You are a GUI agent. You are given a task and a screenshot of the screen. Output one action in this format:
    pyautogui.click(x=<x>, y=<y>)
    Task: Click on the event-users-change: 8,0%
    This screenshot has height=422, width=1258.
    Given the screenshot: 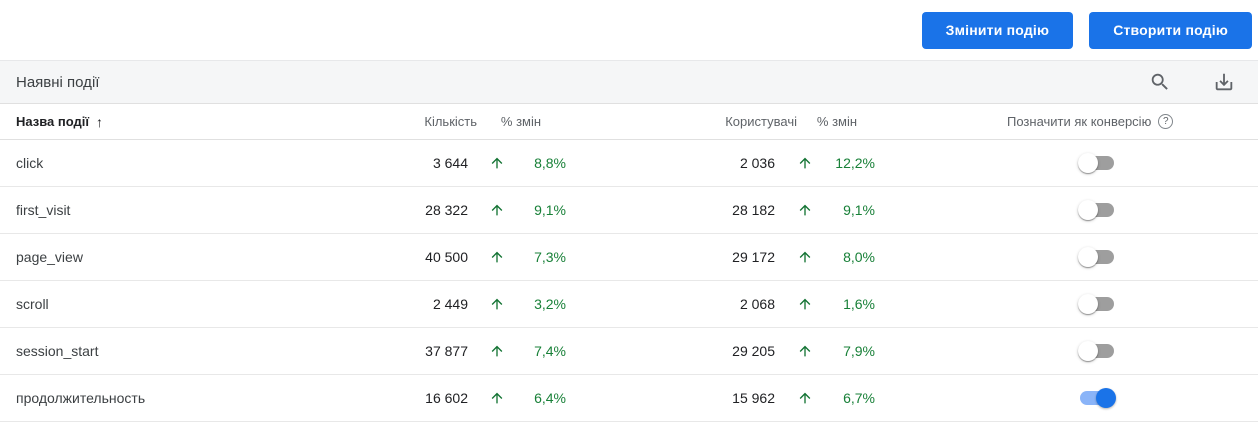 What is the action you would take?
    pyautogui.click(x=859, y=257)
    